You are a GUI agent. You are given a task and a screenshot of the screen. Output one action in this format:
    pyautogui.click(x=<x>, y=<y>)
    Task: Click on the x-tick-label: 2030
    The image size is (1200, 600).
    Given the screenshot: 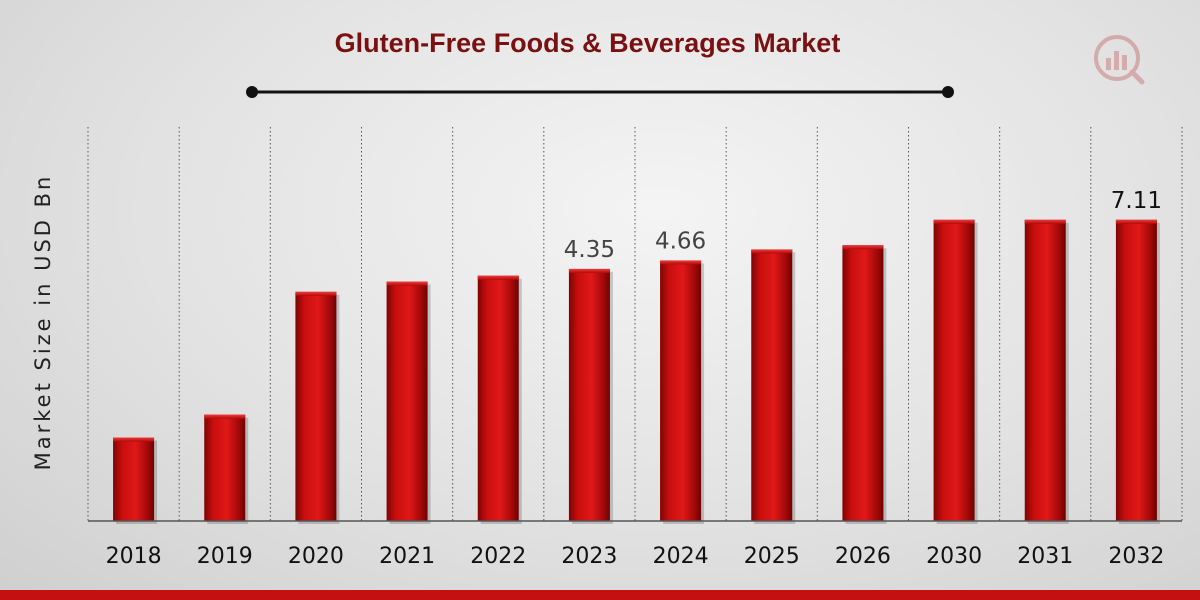 What is the action you would take?
    pyautogui.click(x=954, y=556)
    